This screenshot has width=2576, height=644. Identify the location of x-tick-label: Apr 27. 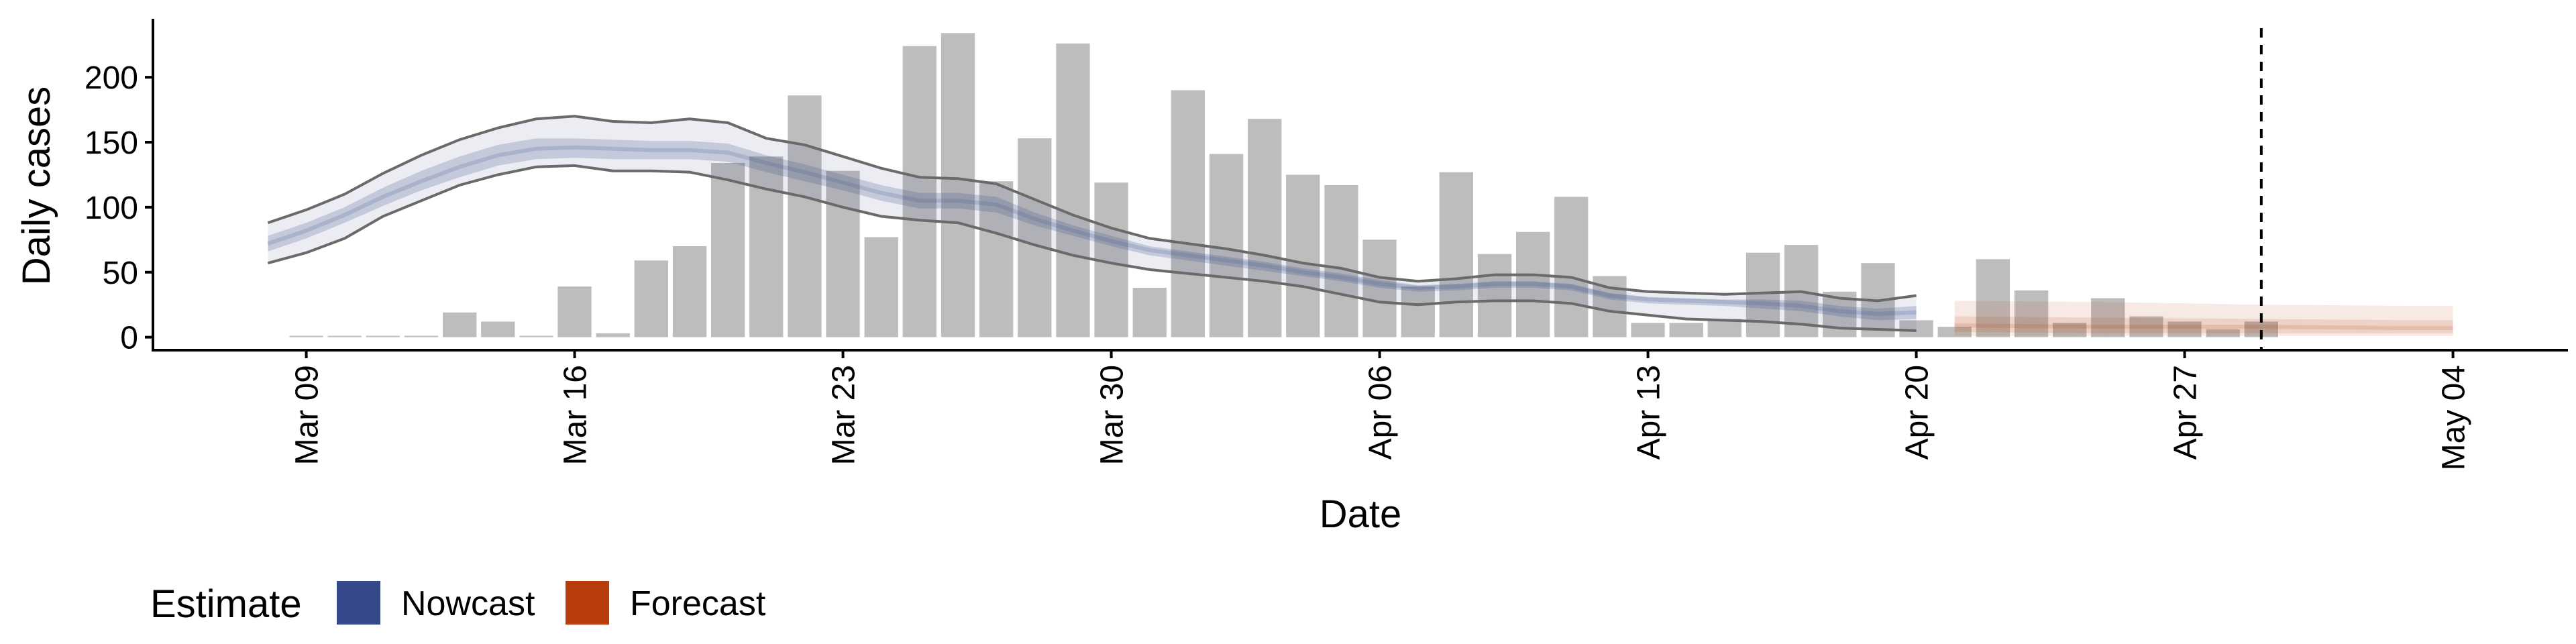
(2186, 412).